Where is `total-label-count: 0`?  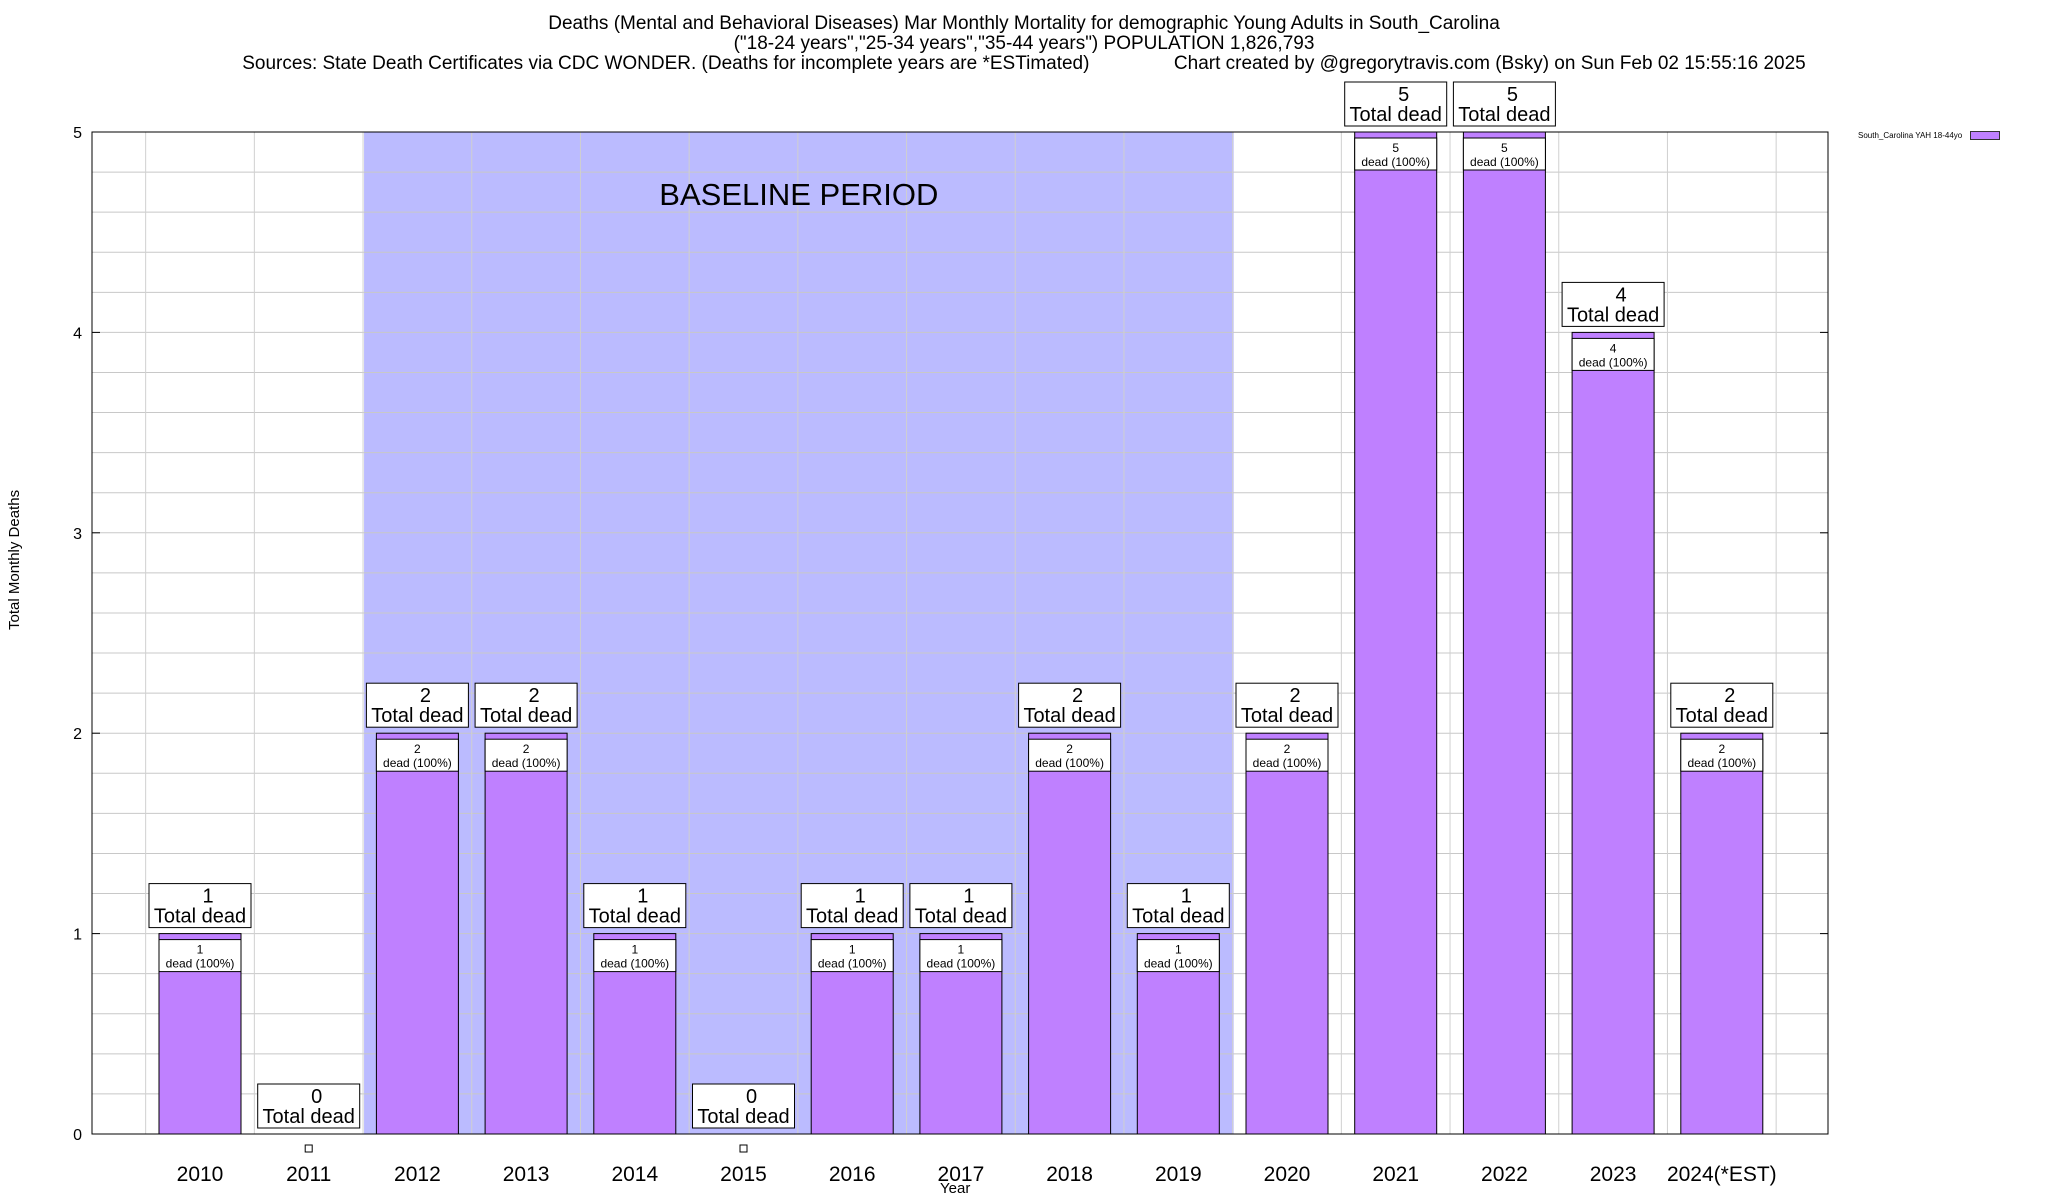 total-label-count: 0 is located at coordinates (751, 1097).